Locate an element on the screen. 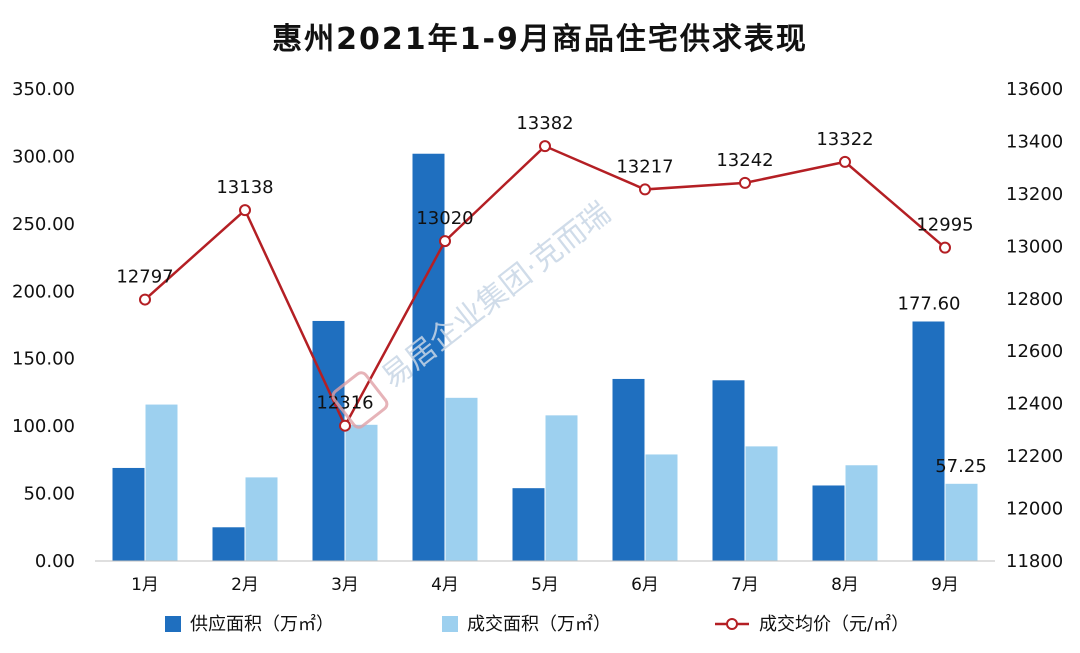 This screenshot has width=1080, height=653. watermark-seal-icon is located at coordinates (360, 400).